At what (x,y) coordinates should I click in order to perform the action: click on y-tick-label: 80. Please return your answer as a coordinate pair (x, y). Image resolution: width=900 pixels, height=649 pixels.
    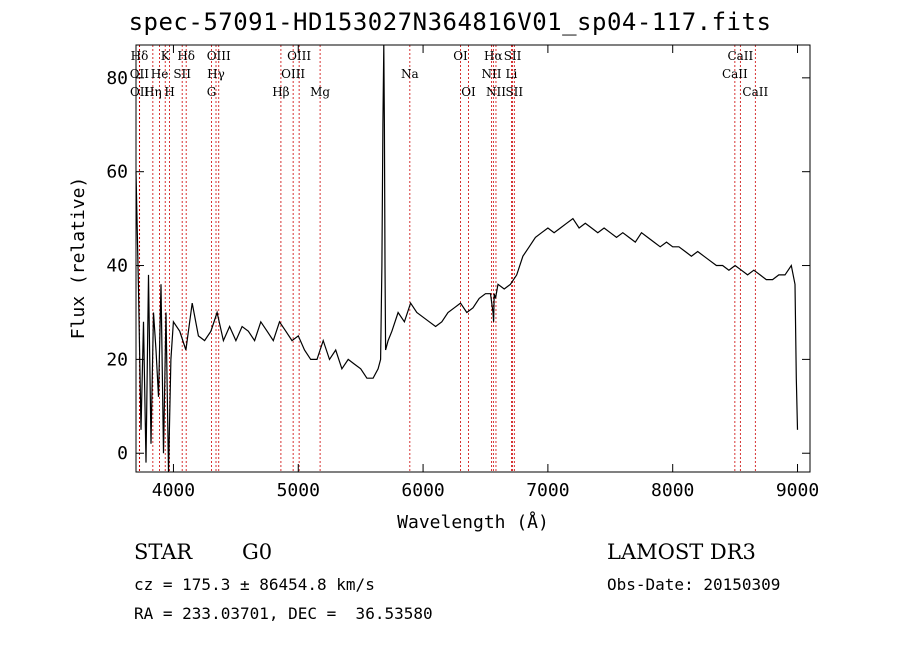
    Looking at the image, I should click on (117, 78).